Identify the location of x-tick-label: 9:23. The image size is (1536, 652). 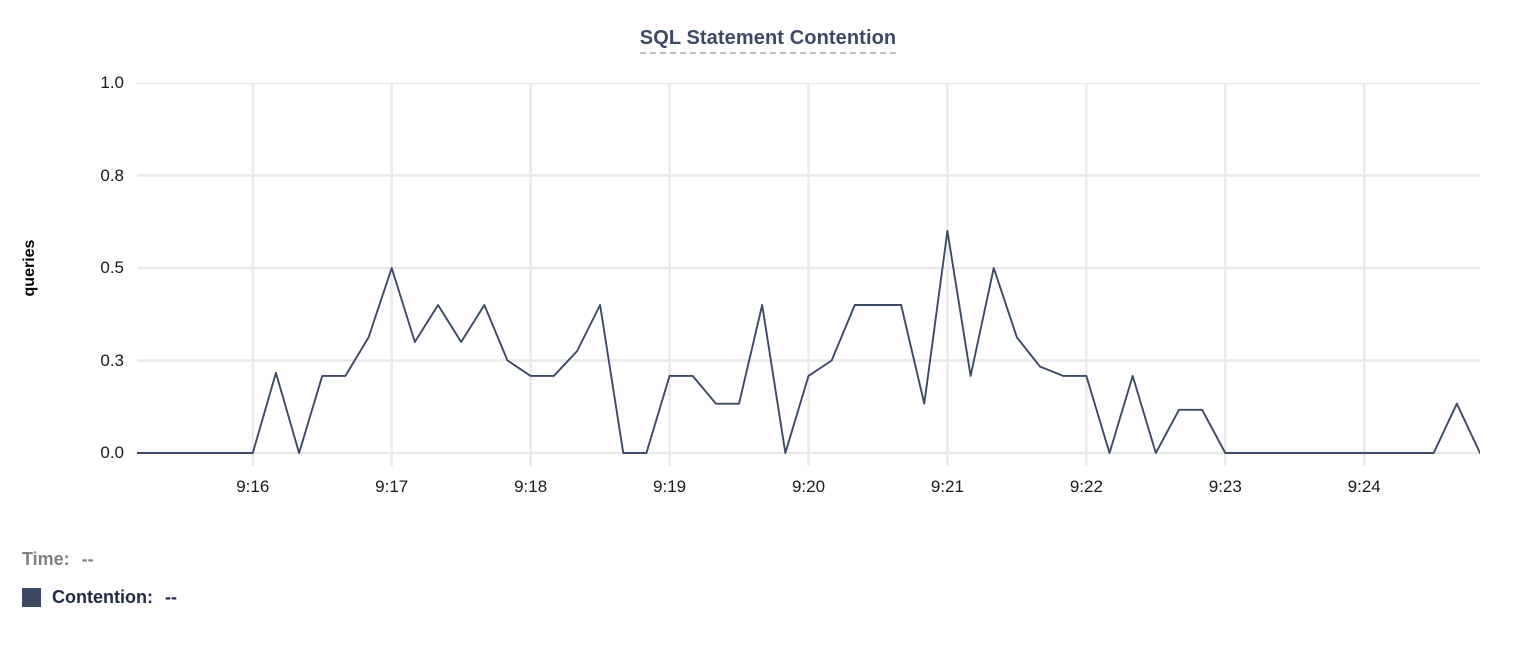
(1225, 486).